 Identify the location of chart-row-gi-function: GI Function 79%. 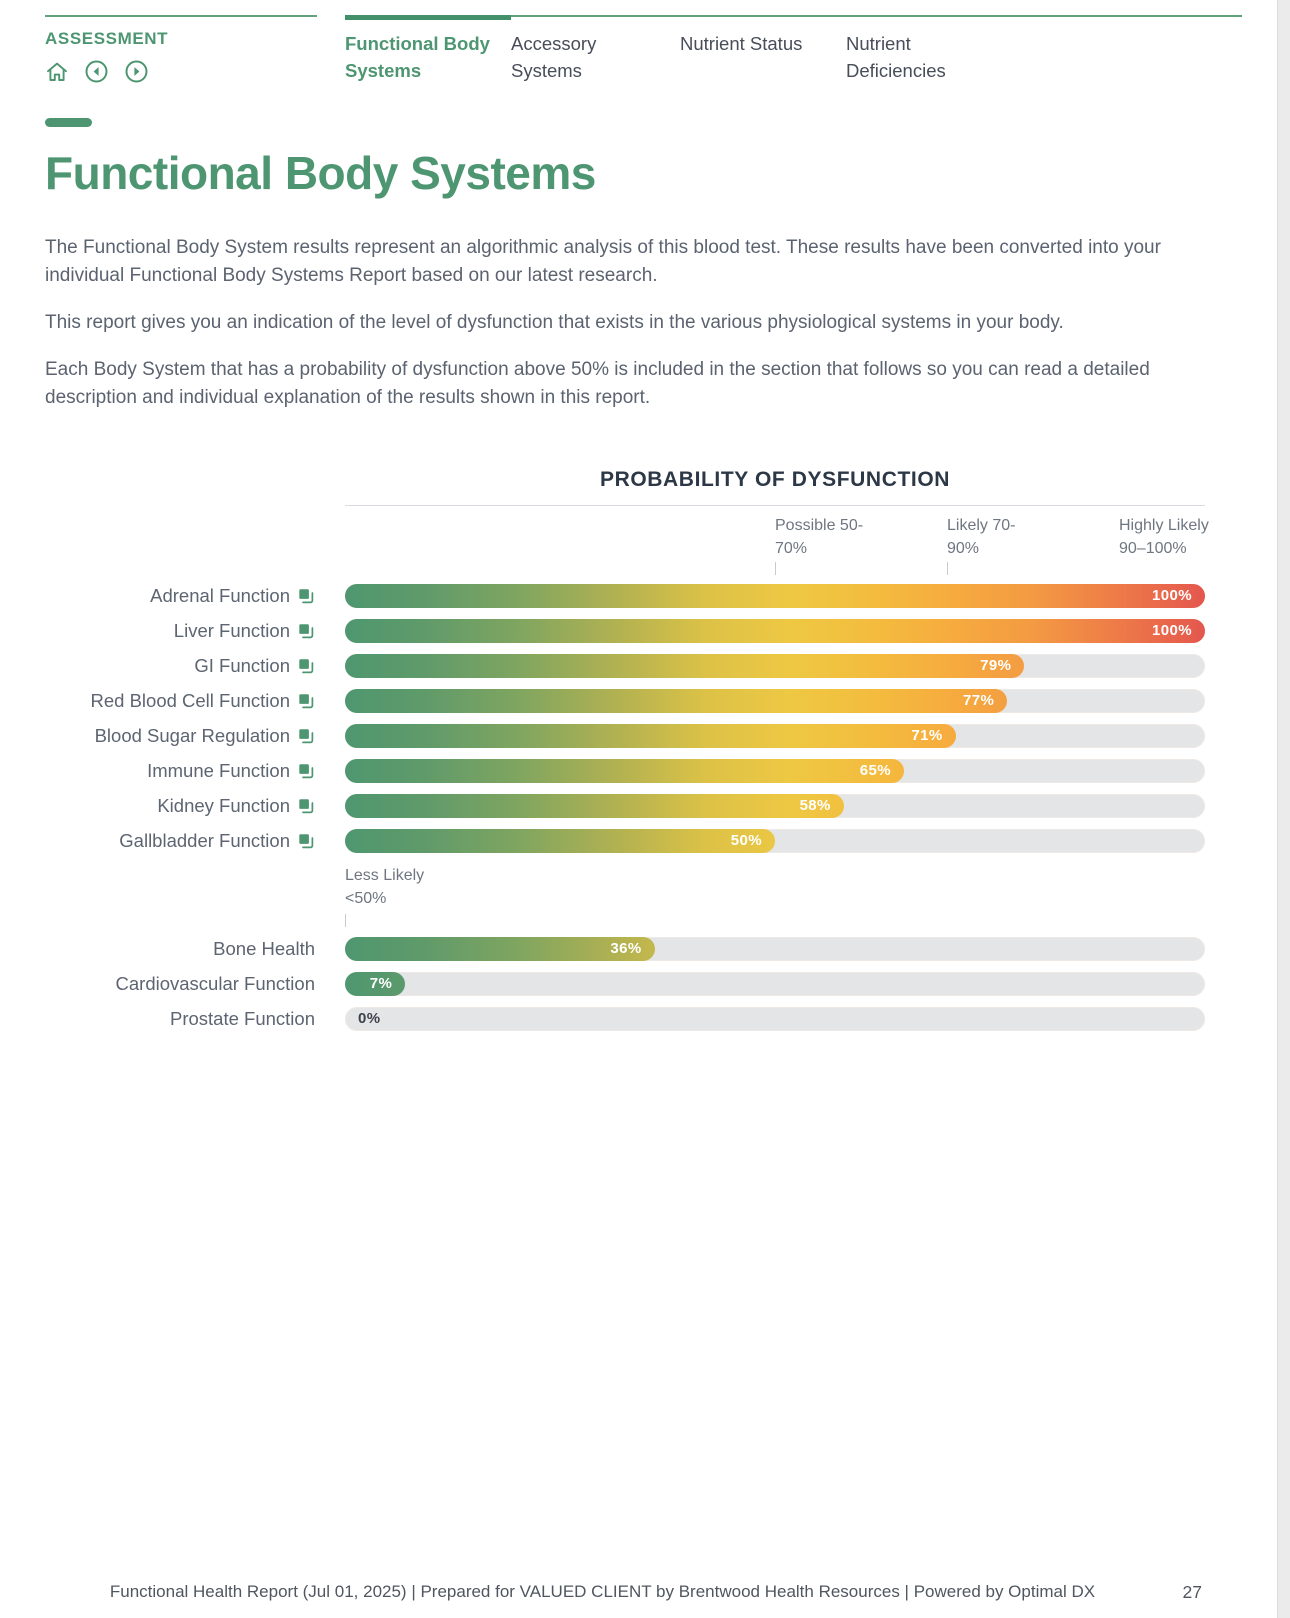
(625, 666).